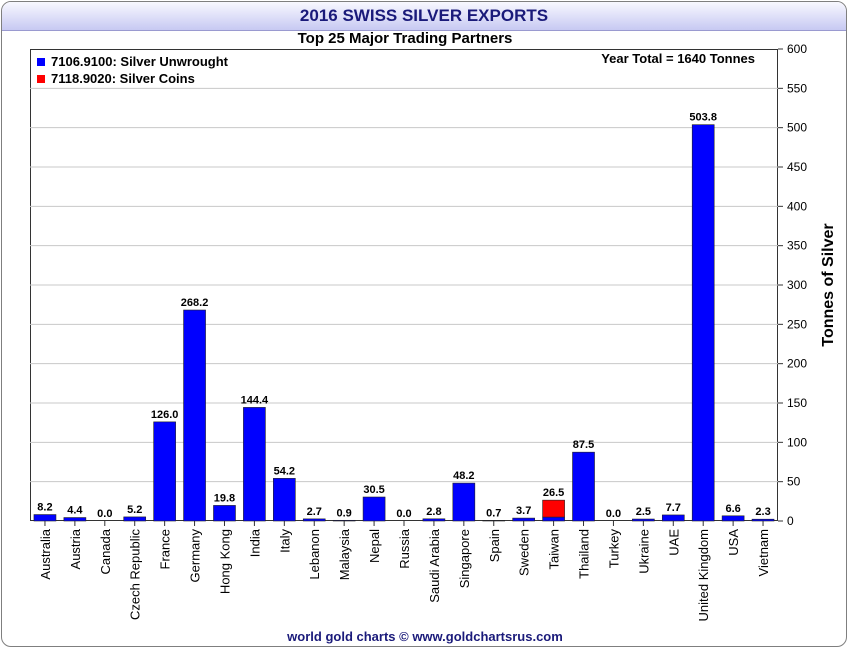  I want to click on legend-swatch-unwrought, so click(41, 61).